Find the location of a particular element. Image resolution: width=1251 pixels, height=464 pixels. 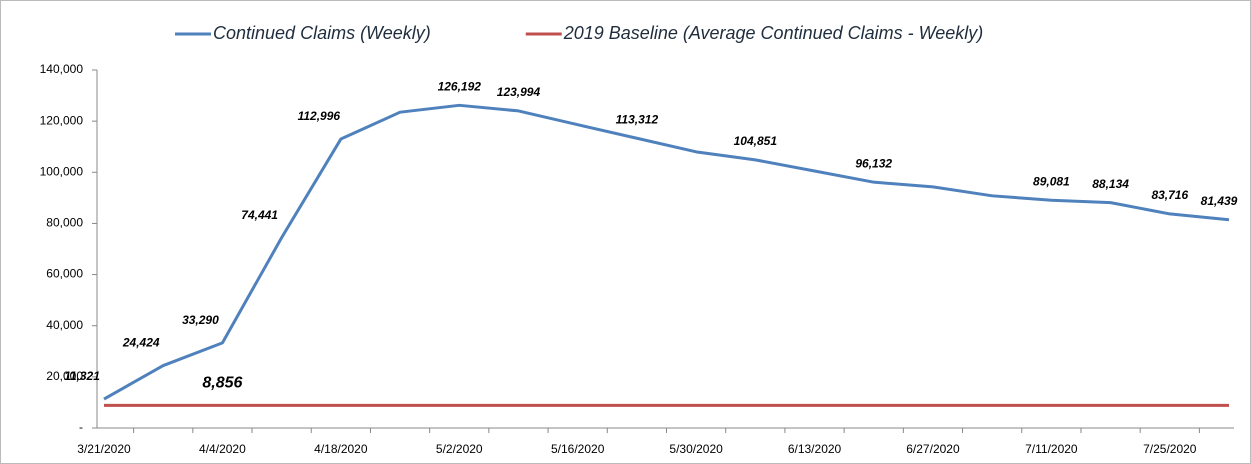

data-label: 113,312 is located at coordinates (637, 119).